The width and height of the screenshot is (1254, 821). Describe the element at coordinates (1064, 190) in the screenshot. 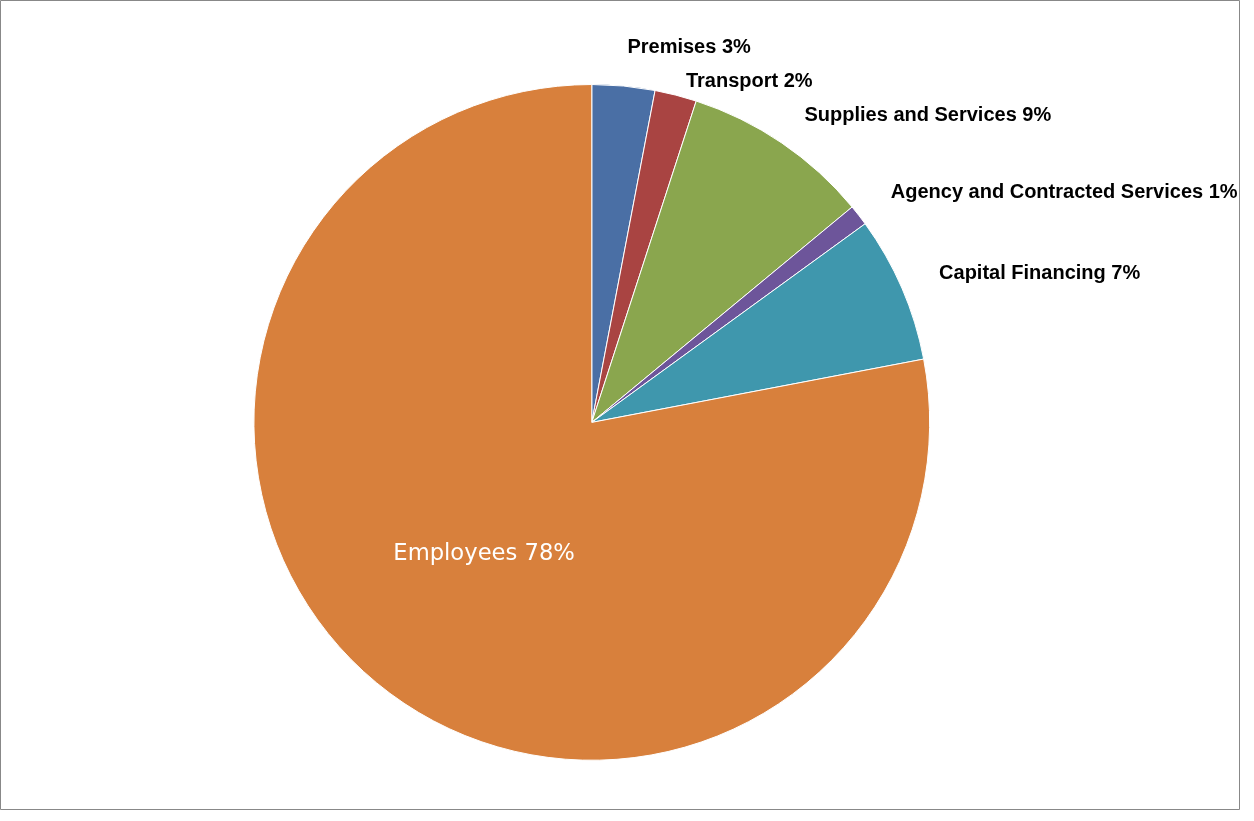

I see `slice-label: Agency and Contracted Services 1%` at that location.